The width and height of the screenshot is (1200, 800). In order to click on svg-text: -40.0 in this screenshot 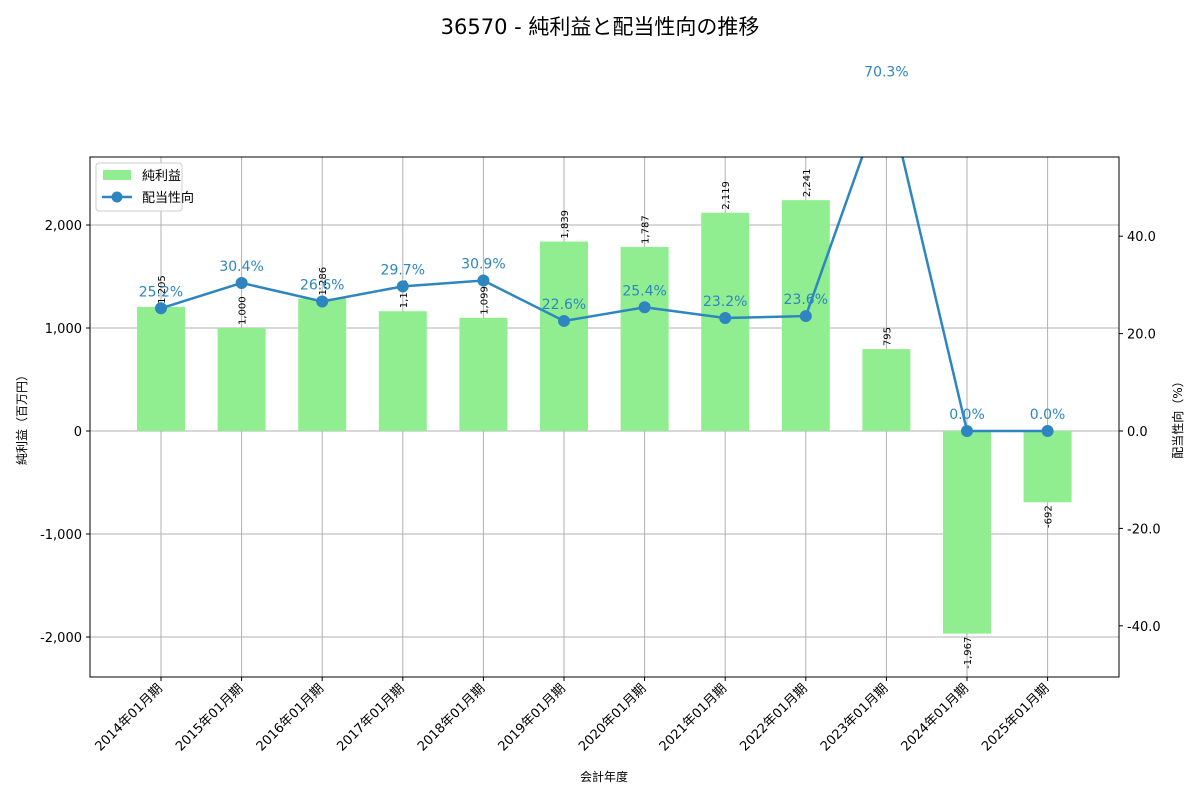, I will do `click(1144, 627)`.